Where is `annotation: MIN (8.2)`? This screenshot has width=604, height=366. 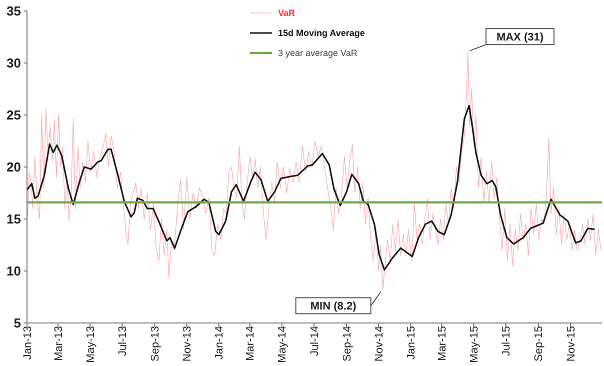
annotation: MIN (8.2) is located at coordinates (333, 306).